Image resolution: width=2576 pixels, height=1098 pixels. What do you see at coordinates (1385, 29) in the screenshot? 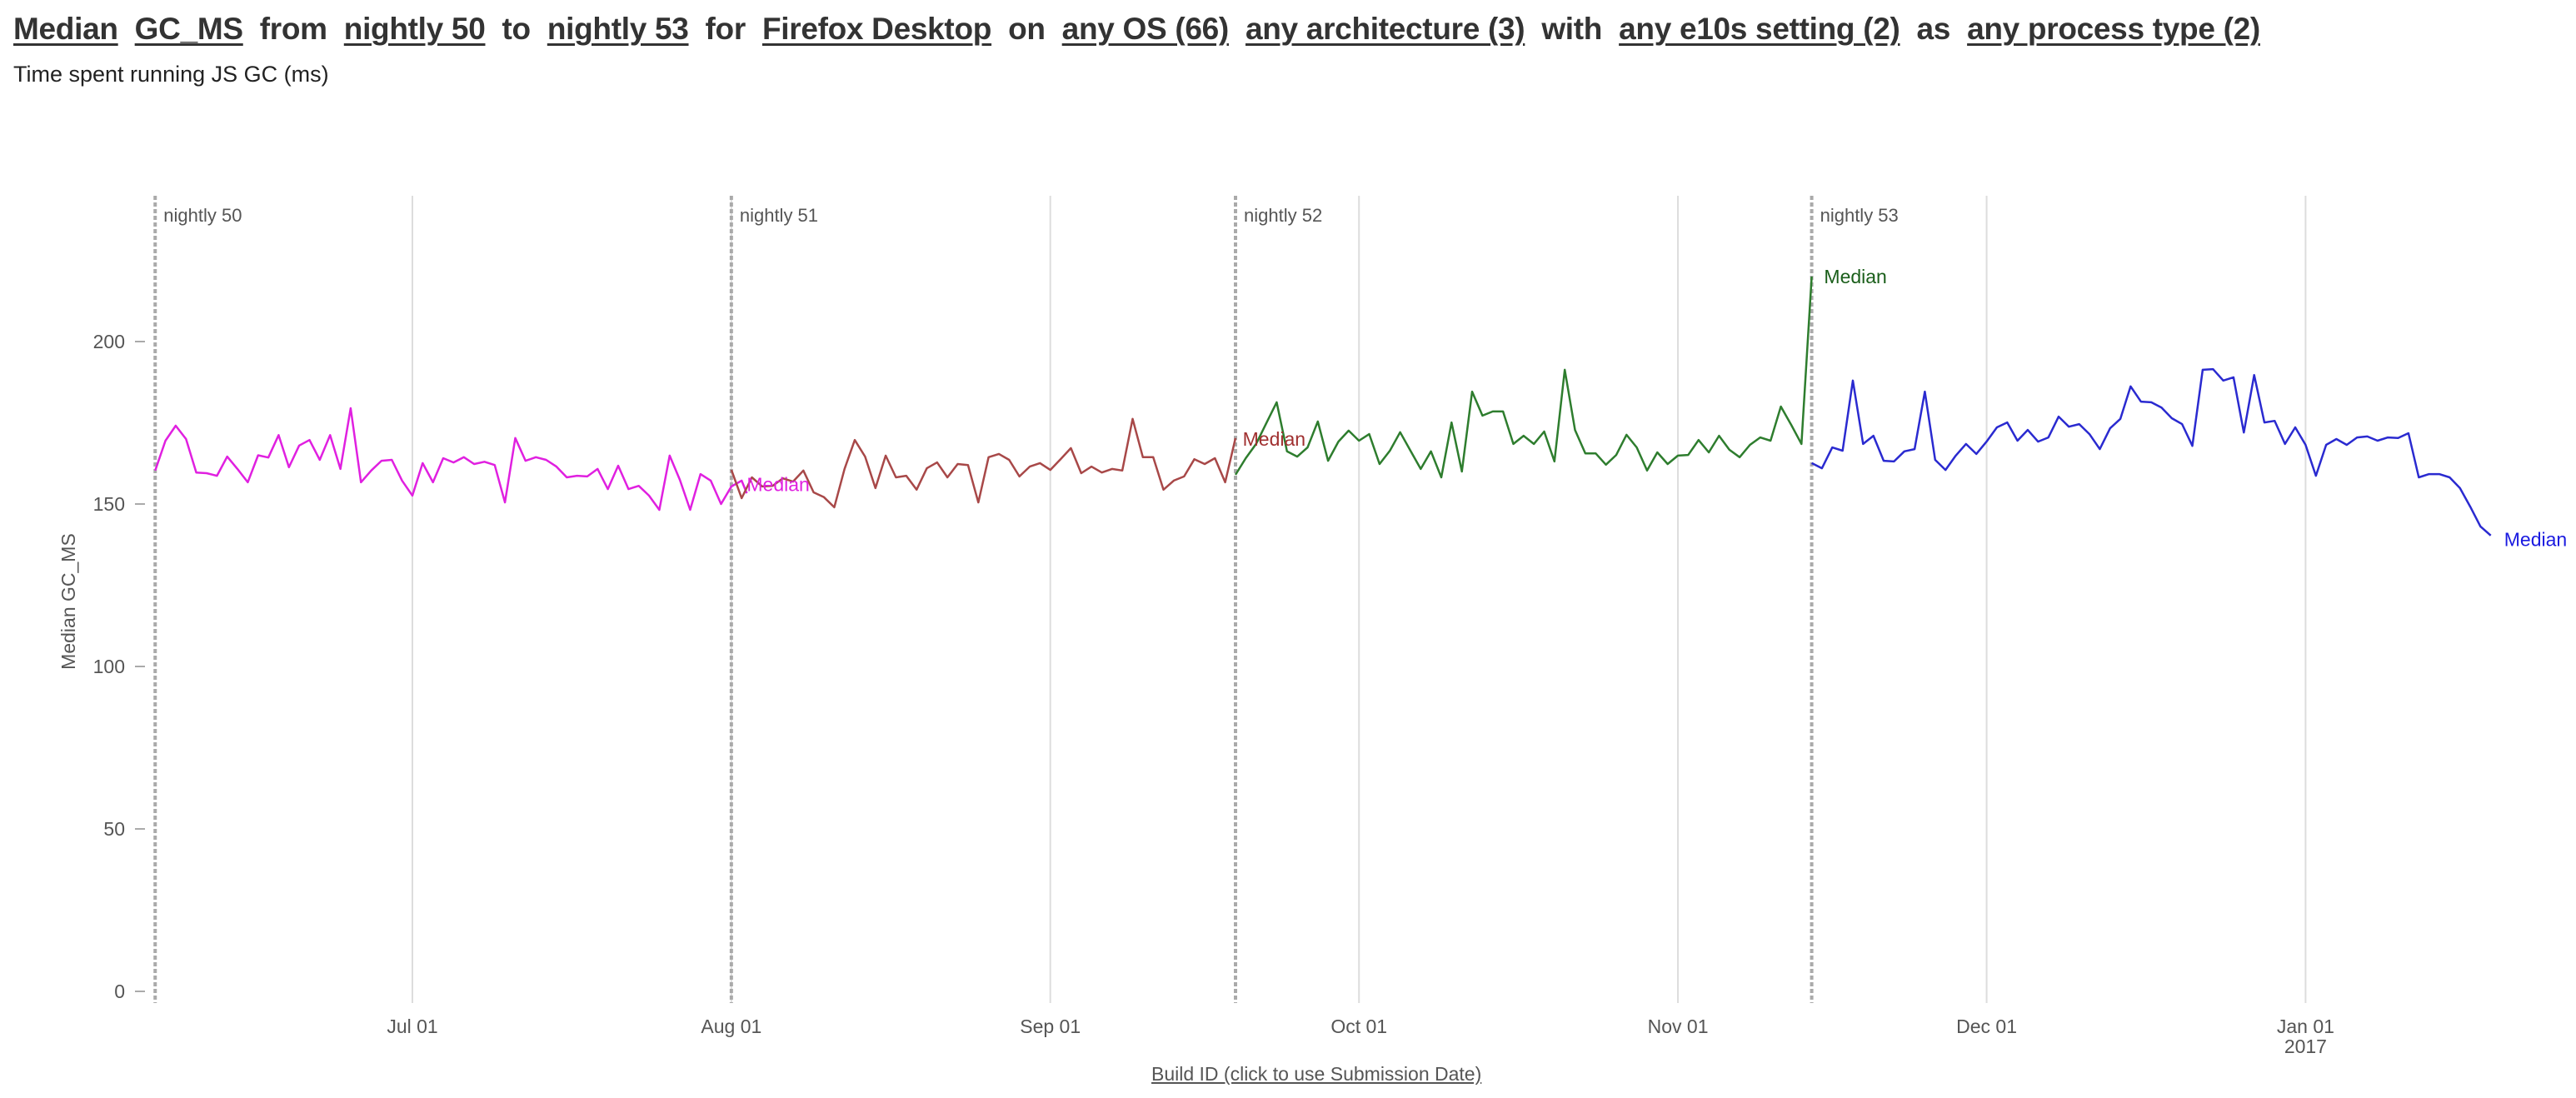
I see `architecture-selector: any architecture (3)` at bounding box center [1385, 29].